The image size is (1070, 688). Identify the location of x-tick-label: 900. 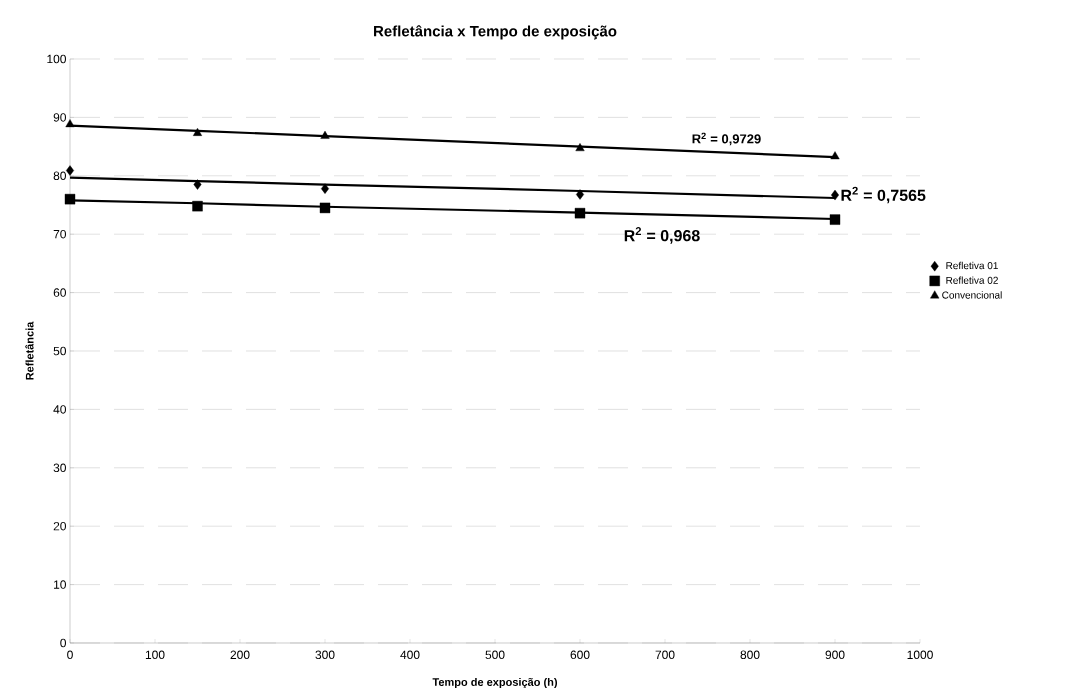
(835, 655).